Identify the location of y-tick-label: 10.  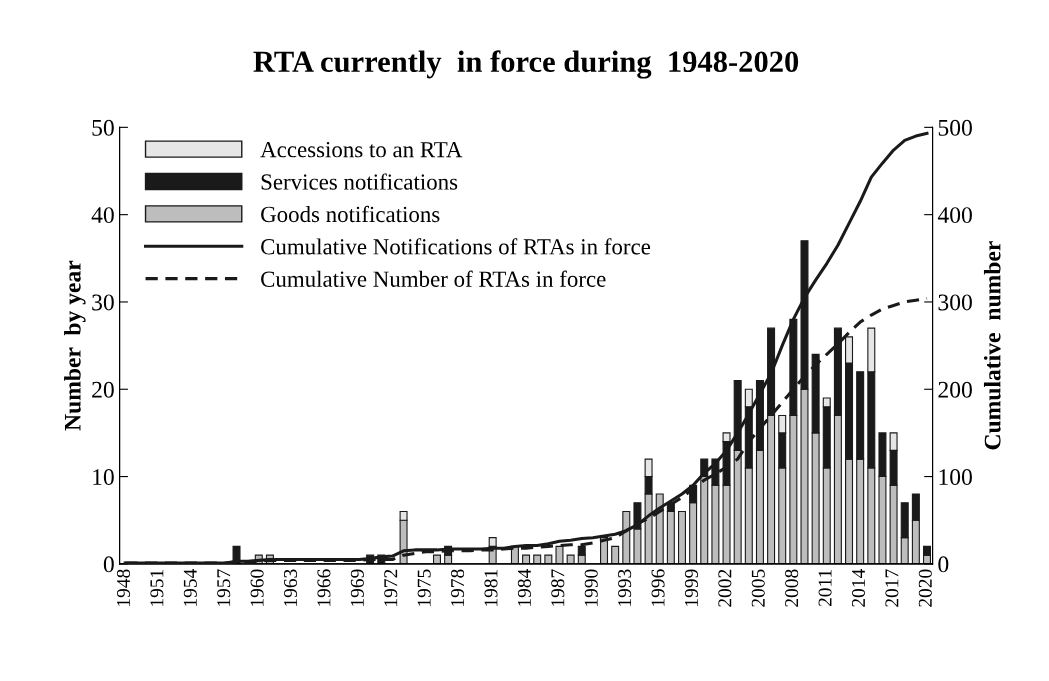
(103, 477).